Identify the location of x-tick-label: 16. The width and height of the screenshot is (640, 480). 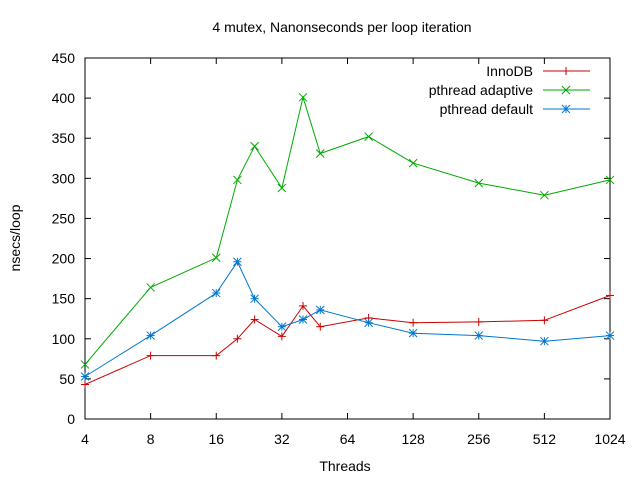
(216, 439).